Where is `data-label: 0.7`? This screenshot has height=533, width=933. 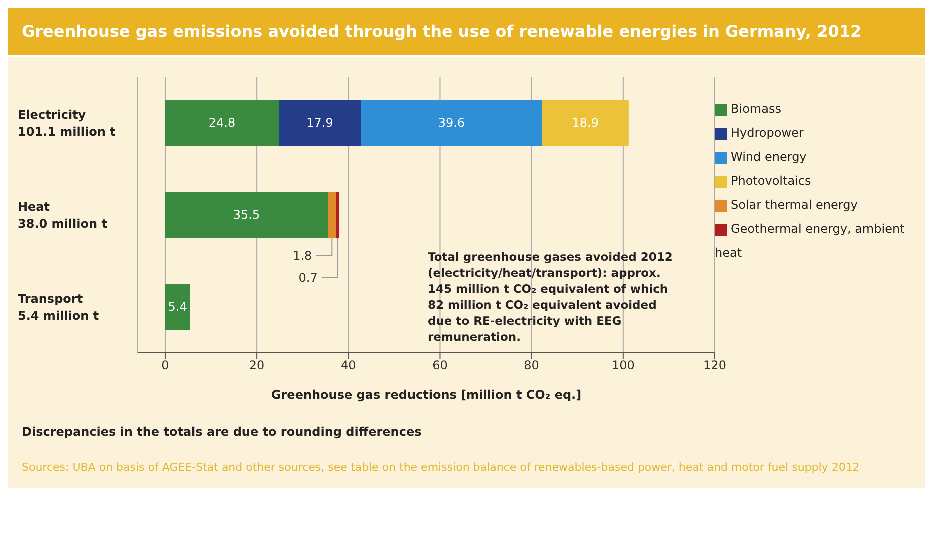 data-label: 0.7 is located at coordinates (308, 278).